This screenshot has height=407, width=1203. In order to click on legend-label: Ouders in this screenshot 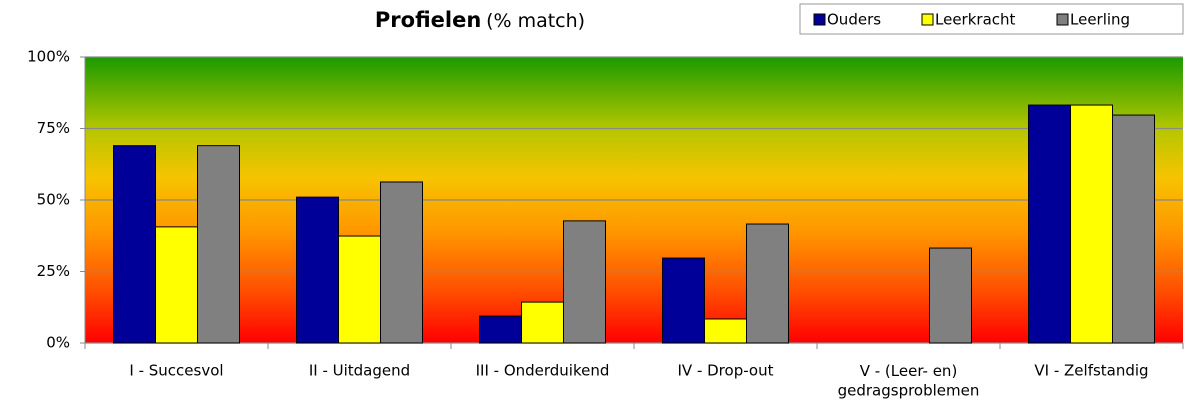, I will do `click(854, 20)`.